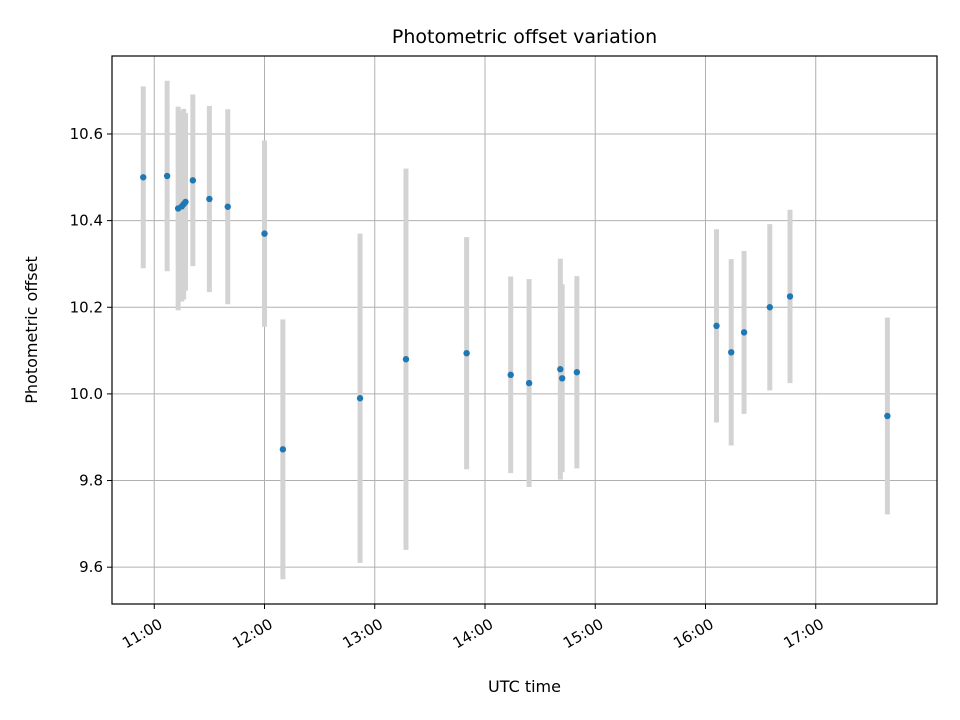 This screenshot has width=960, height=720. What do you see at coordinates (524, 37) in the screenshot?
I see `chart-title: Photometric offset variation` at bounding box center [524, 37].